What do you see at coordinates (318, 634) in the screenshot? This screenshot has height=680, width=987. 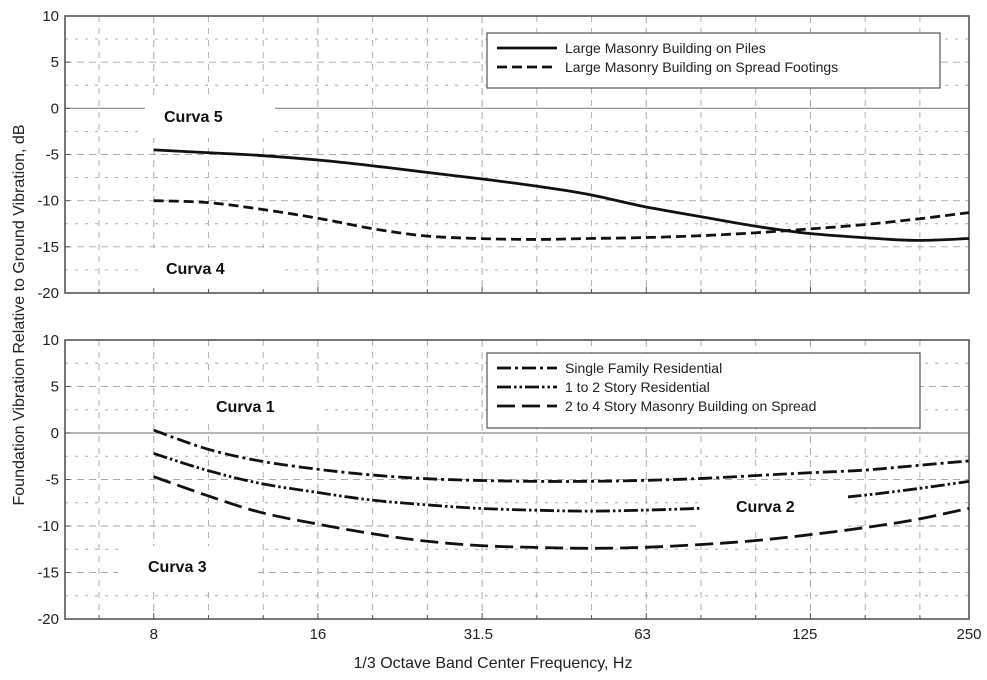 I see `x-tick-label: 16` at bounding box center [318, 634].